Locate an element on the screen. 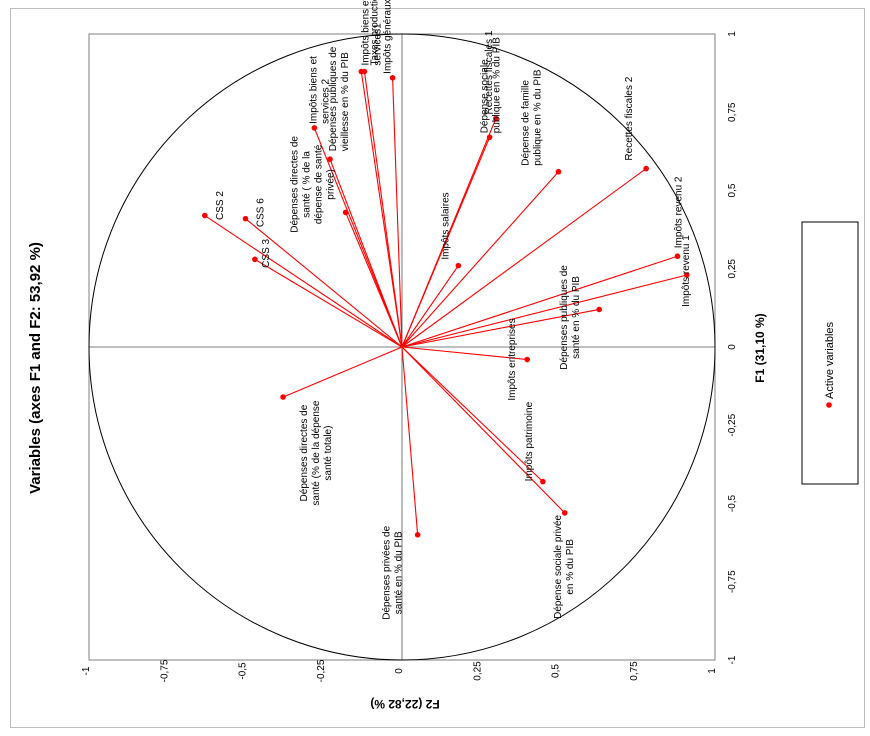 The image size is (870, 736). f2-axis-label: F2 (22,82 %) is located at coordinates (404, 704).